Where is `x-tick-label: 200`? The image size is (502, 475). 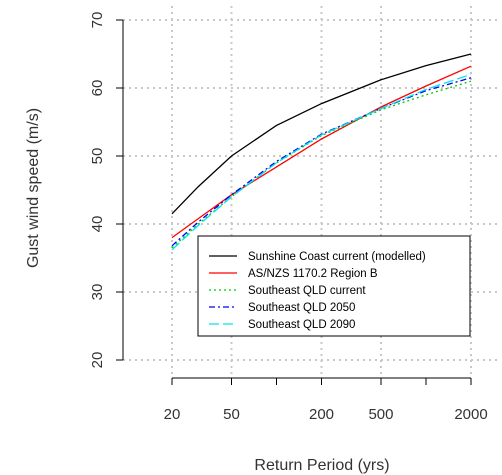 x-tick-label: 200 is located at coordinates (321, 414).